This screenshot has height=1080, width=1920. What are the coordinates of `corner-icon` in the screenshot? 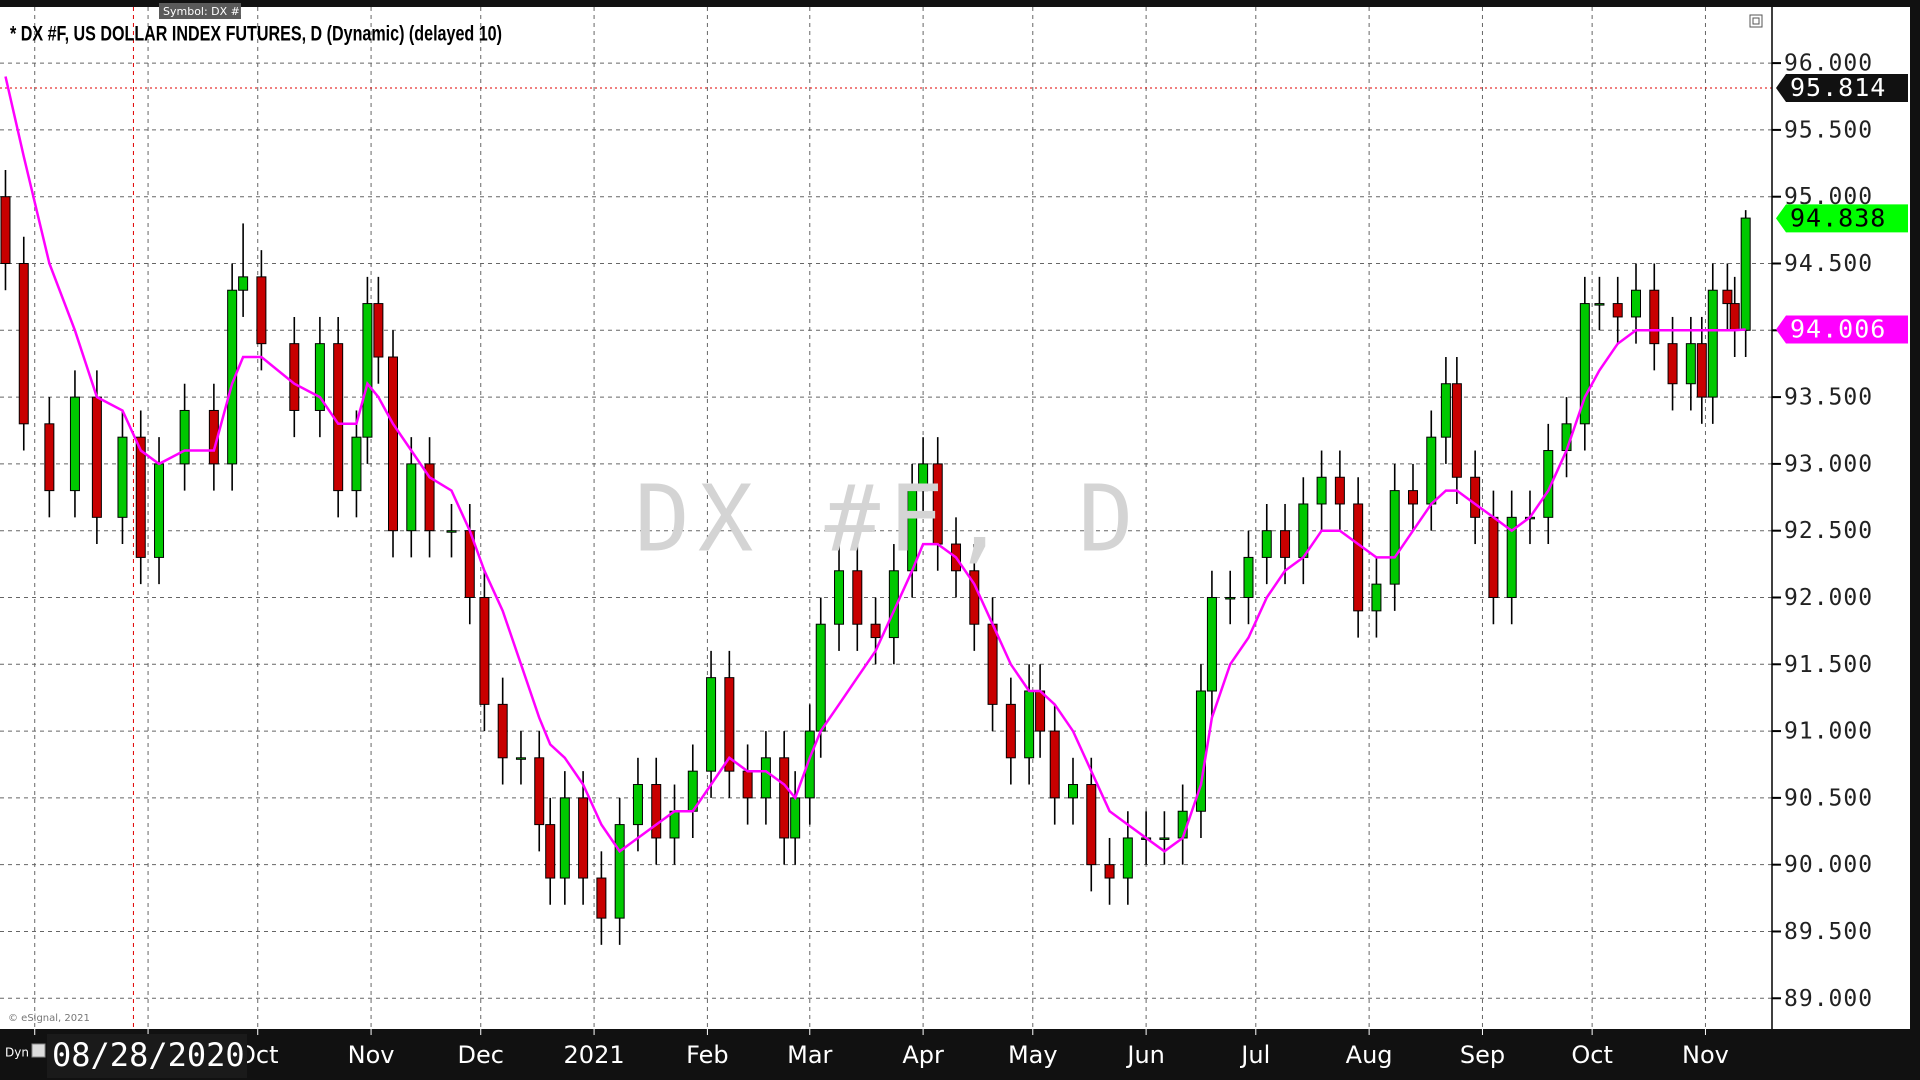 It's located at (38, 1050).